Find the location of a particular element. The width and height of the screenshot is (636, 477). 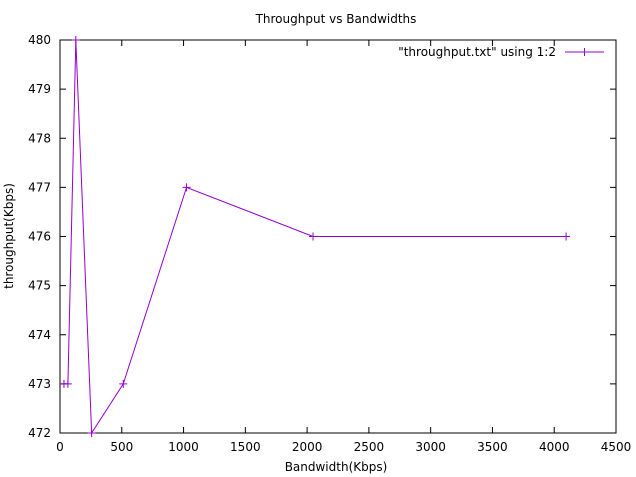

y-tick-label: 472 is located at coordinates (39, 433).